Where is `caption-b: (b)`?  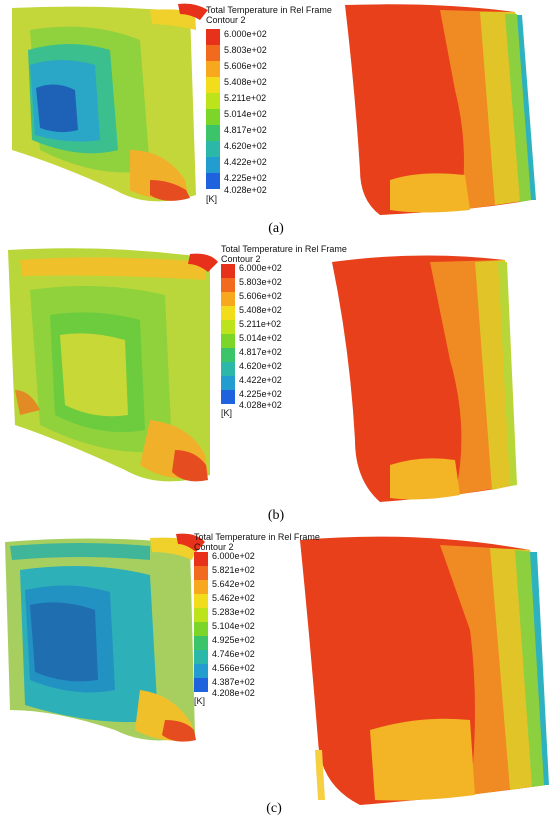 caption-b: (b) is located at coordinates (276, 515).